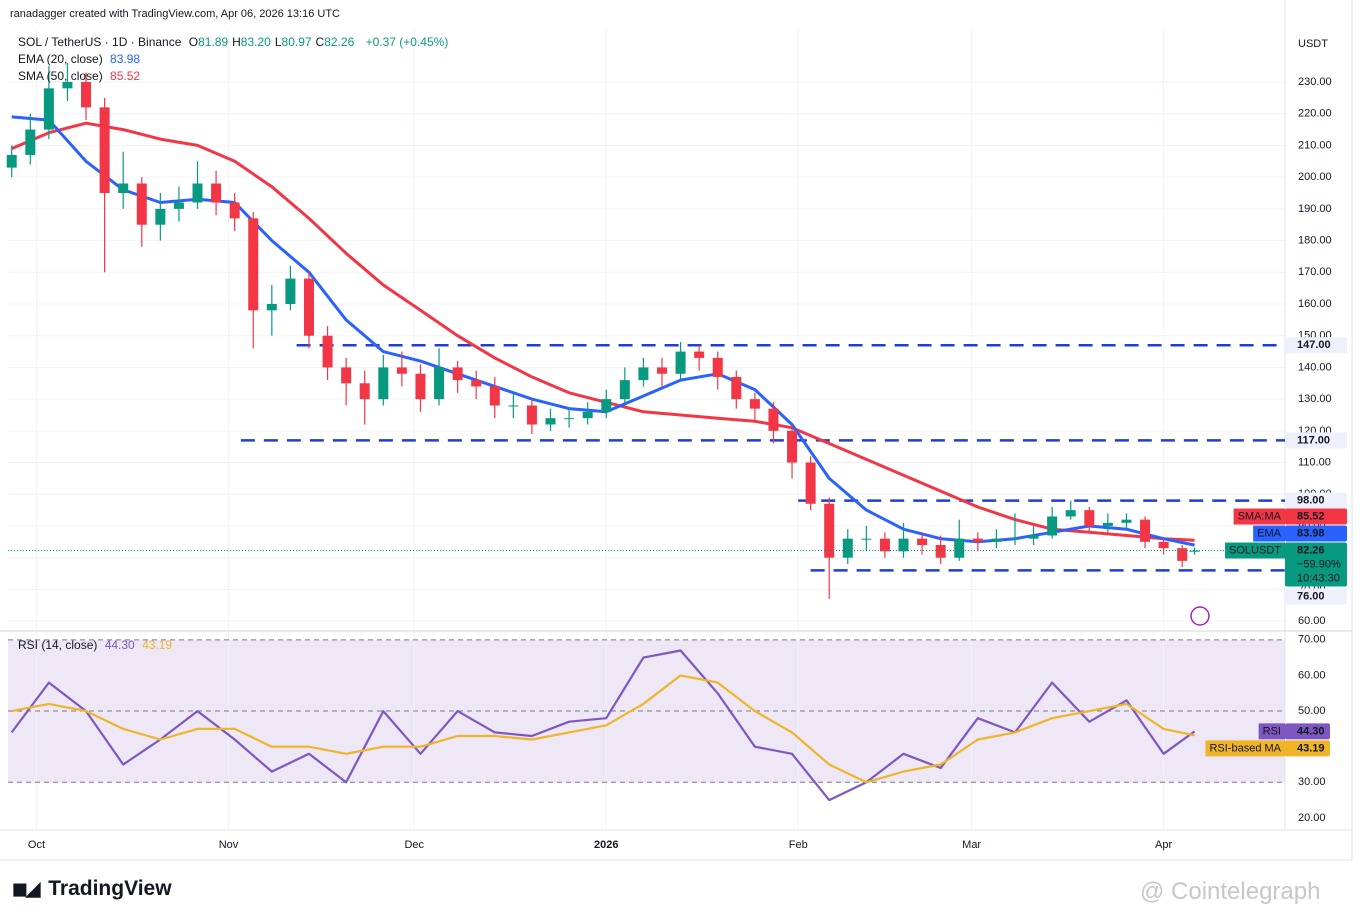 Image resolution: width=1362 pixels, height=919 pixels. I want to click on x-tick-label: 2026, so click(606, 845).